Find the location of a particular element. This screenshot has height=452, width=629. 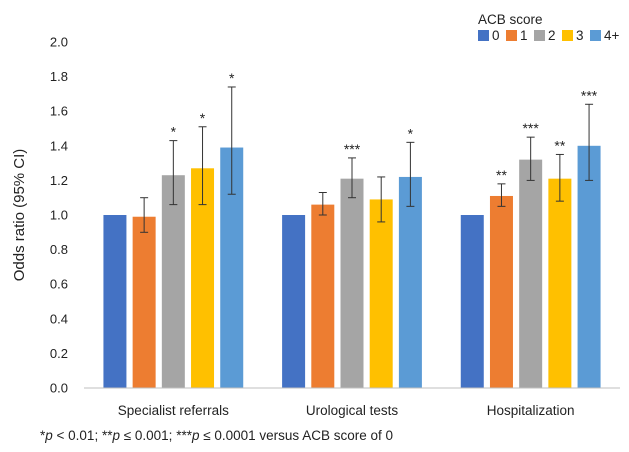

y-tick-label: 0.2 is located at coordinates (59, 353).